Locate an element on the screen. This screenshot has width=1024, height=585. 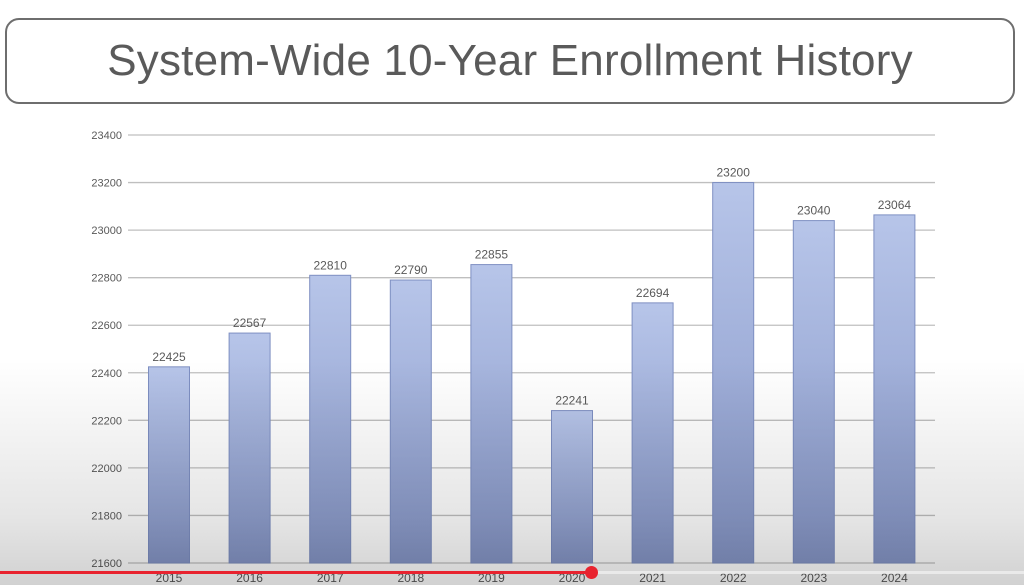
y-tick-label: 23200 is located at coordinates (106, 184).